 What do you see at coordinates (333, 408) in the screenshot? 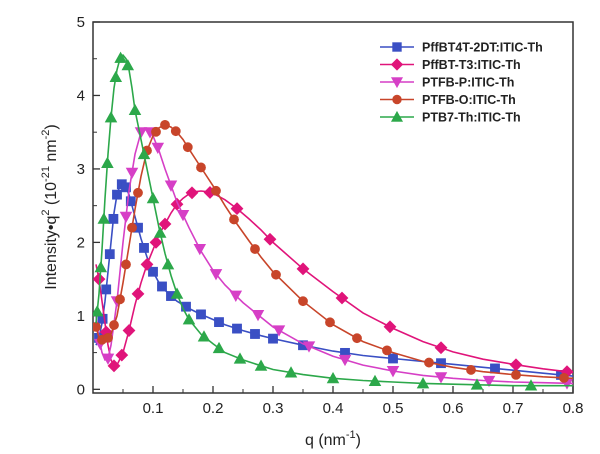
I see `x-tick-label: 0.4` at bounding box center [333, 408].